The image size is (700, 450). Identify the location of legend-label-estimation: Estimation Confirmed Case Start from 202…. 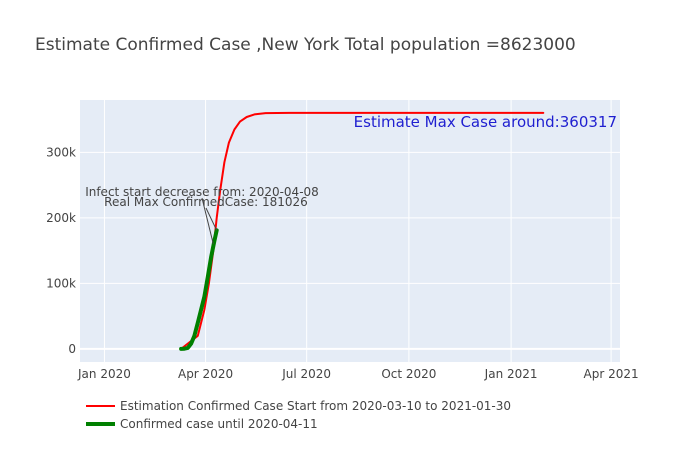
(315, 406).